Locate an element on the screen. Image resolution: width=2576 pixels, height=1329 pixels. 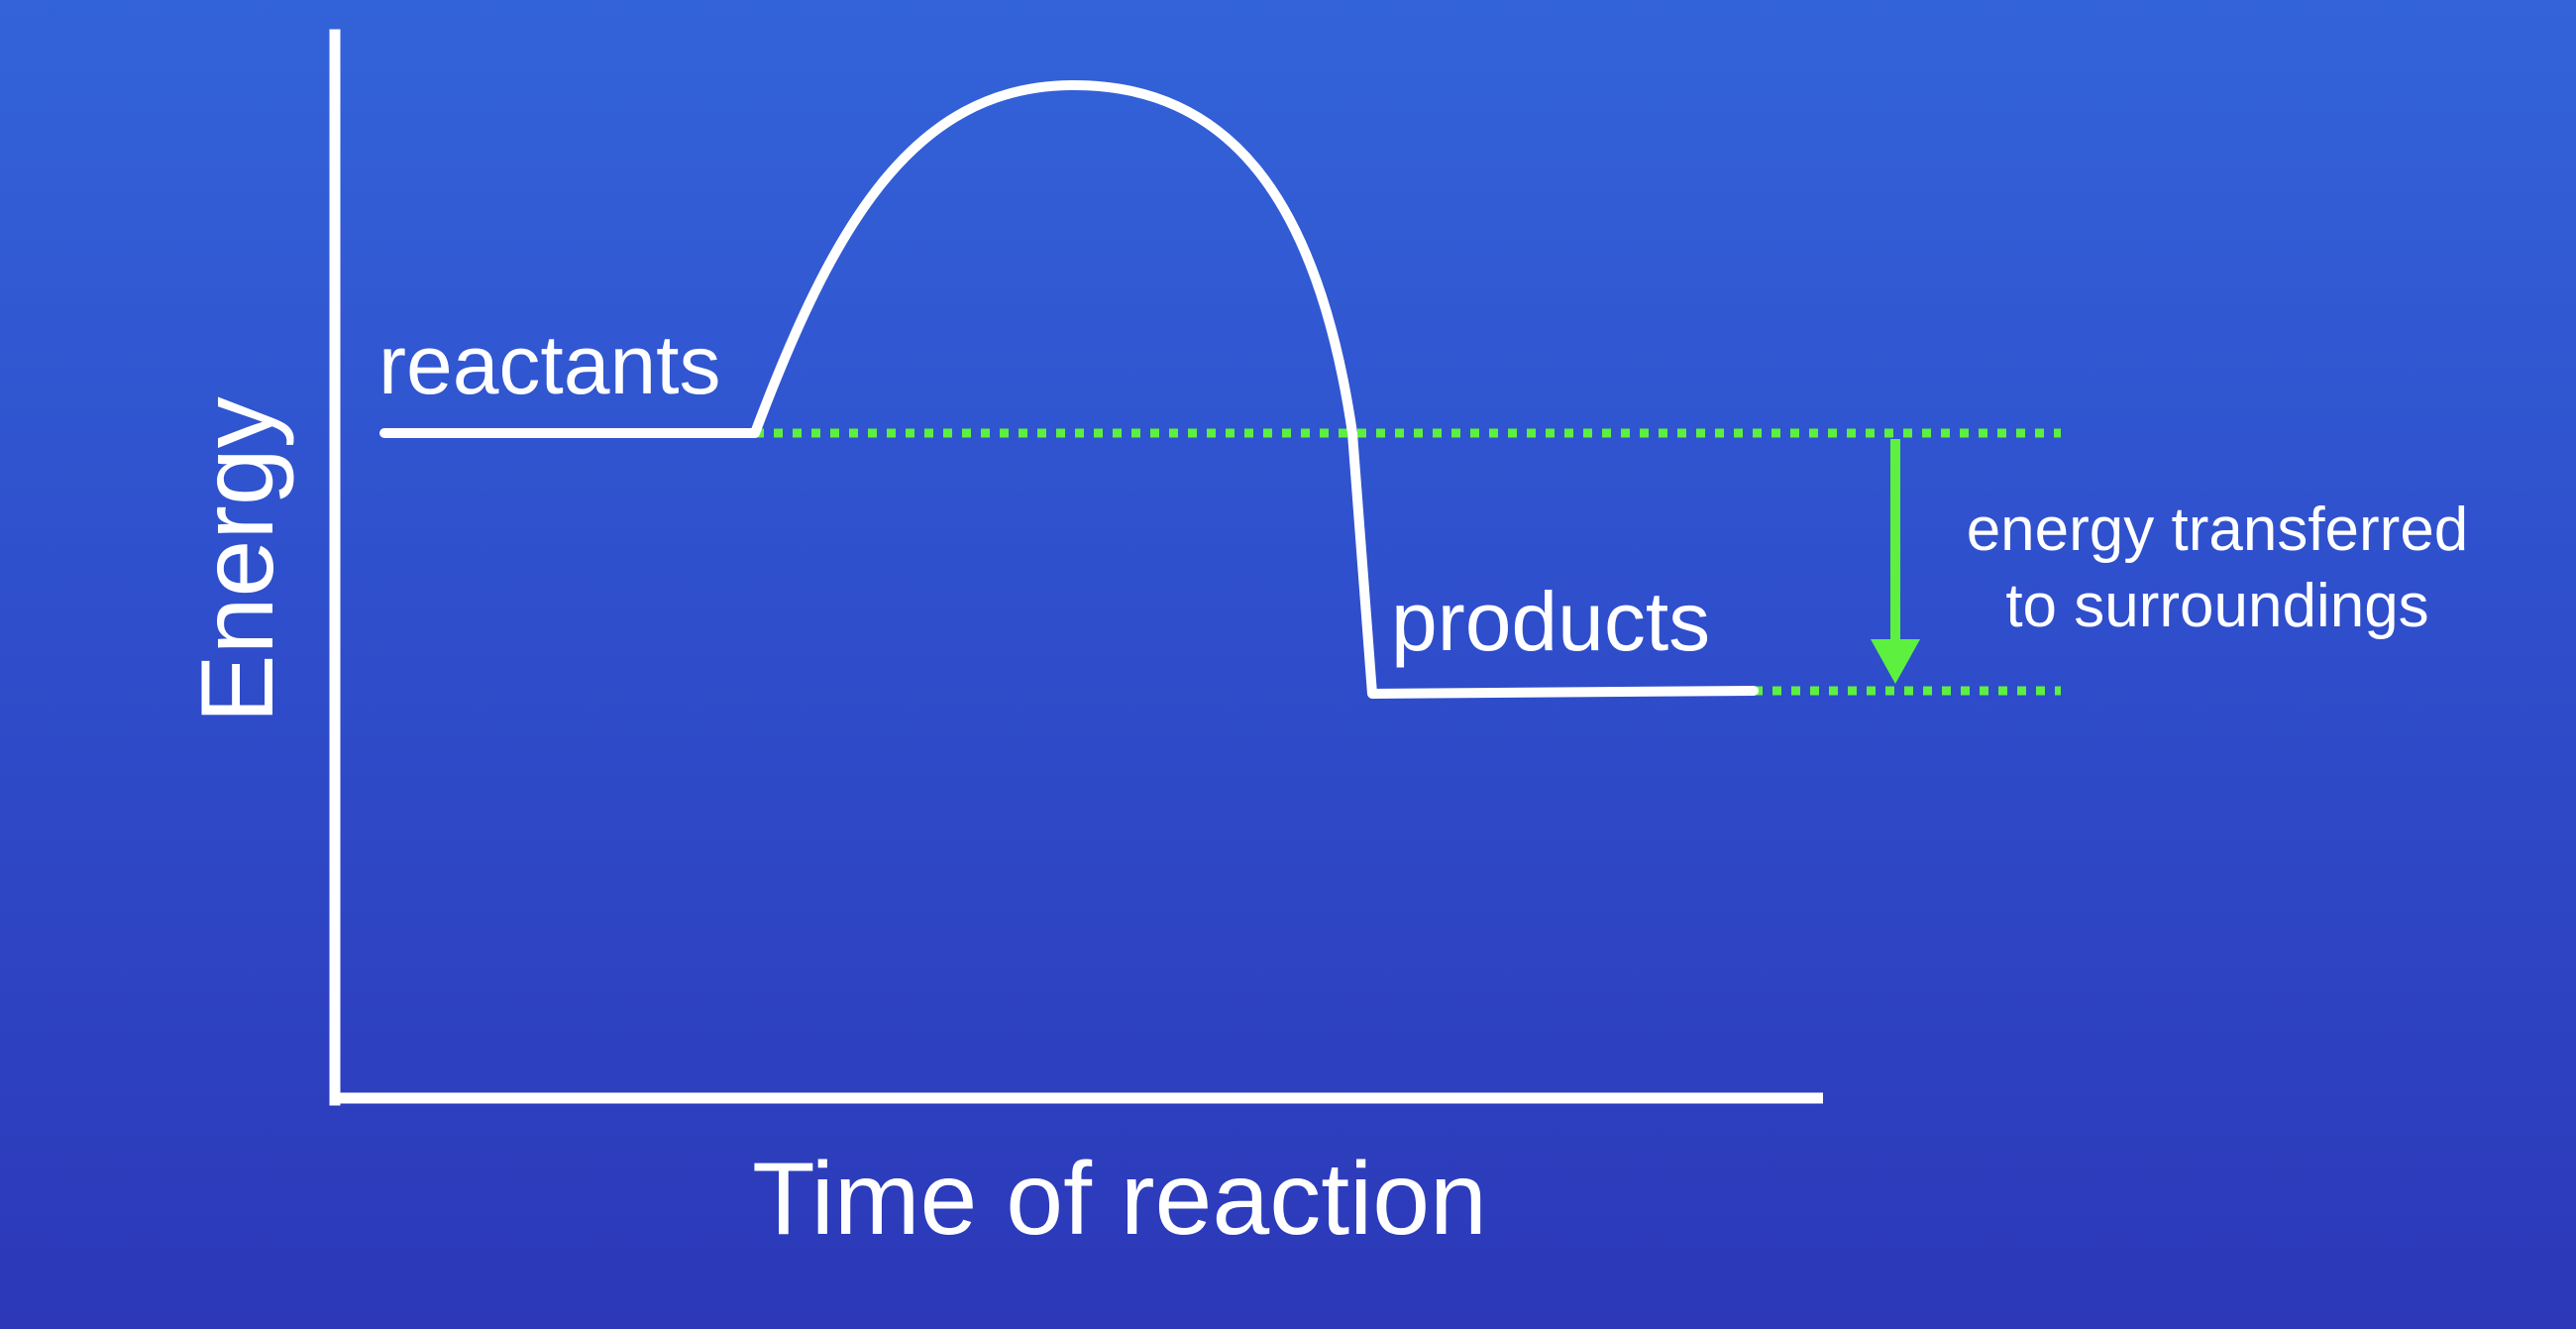
energy-transfer-label-line2: to surroundings is located at coordinates (2216, 606).